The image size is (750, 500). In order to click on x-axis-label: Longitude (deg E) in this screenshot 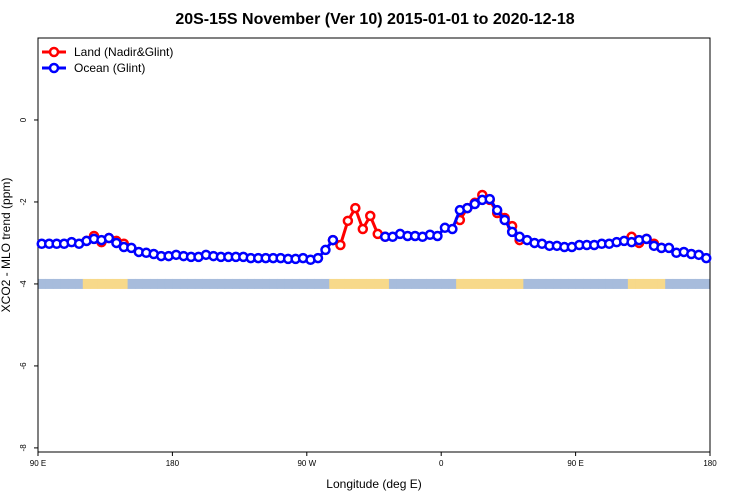, I will do `click(373, 484)`.